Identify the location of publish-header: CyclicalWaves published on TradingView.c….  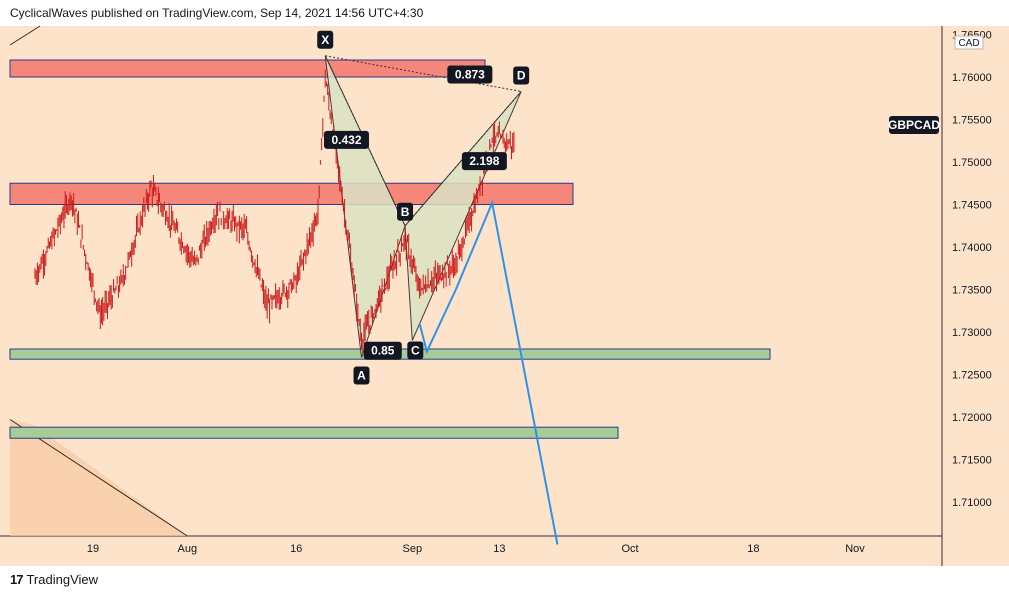
(217, 13).